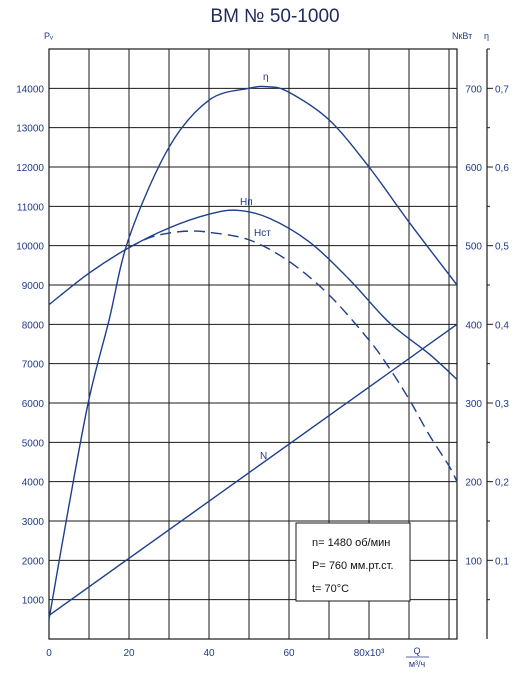 This screenshot has height=673, width=526. Describe the element at coordinates (33, 561) in the screenshot. I see `left-tick-label: 2000` at that location.